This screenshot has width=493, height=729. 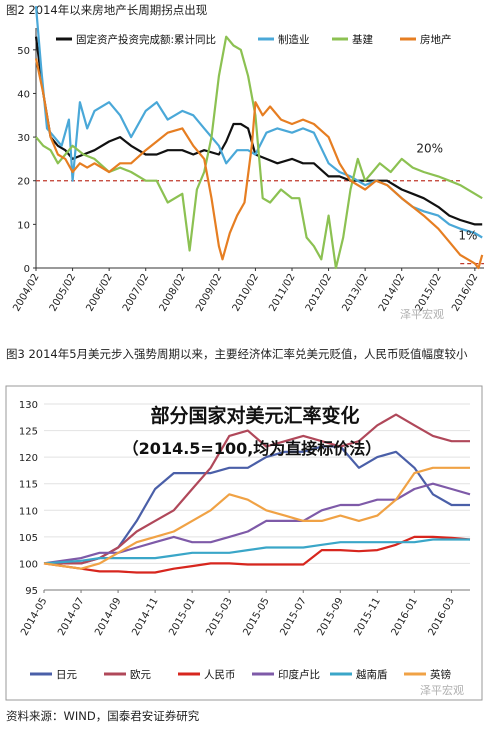 What do you see at coordinates (63, 292) in the screenshot?
I see `x-tick-label: 2005/02` at bounding box center [63, 292].